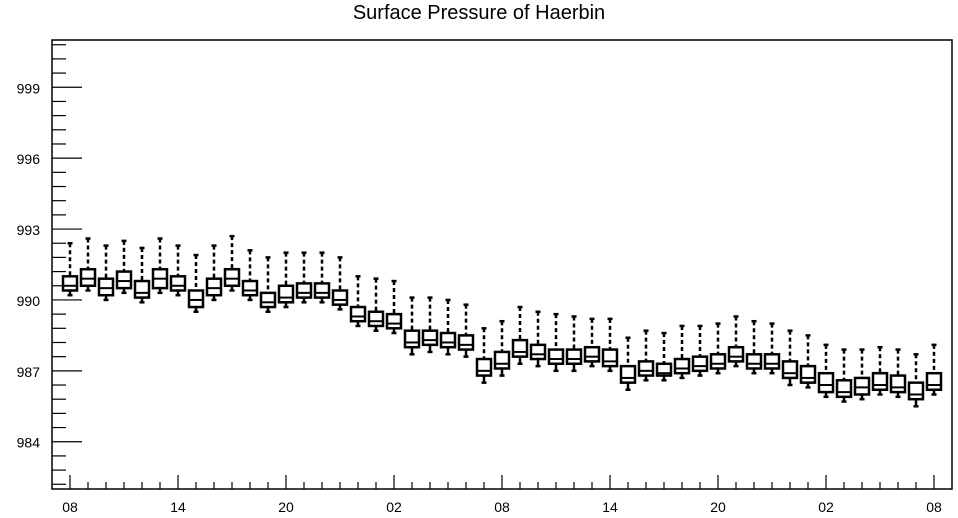  Describe the element at coordinates (29, 301) in the screenshot. I see `y-tick-label: 990` at that location.